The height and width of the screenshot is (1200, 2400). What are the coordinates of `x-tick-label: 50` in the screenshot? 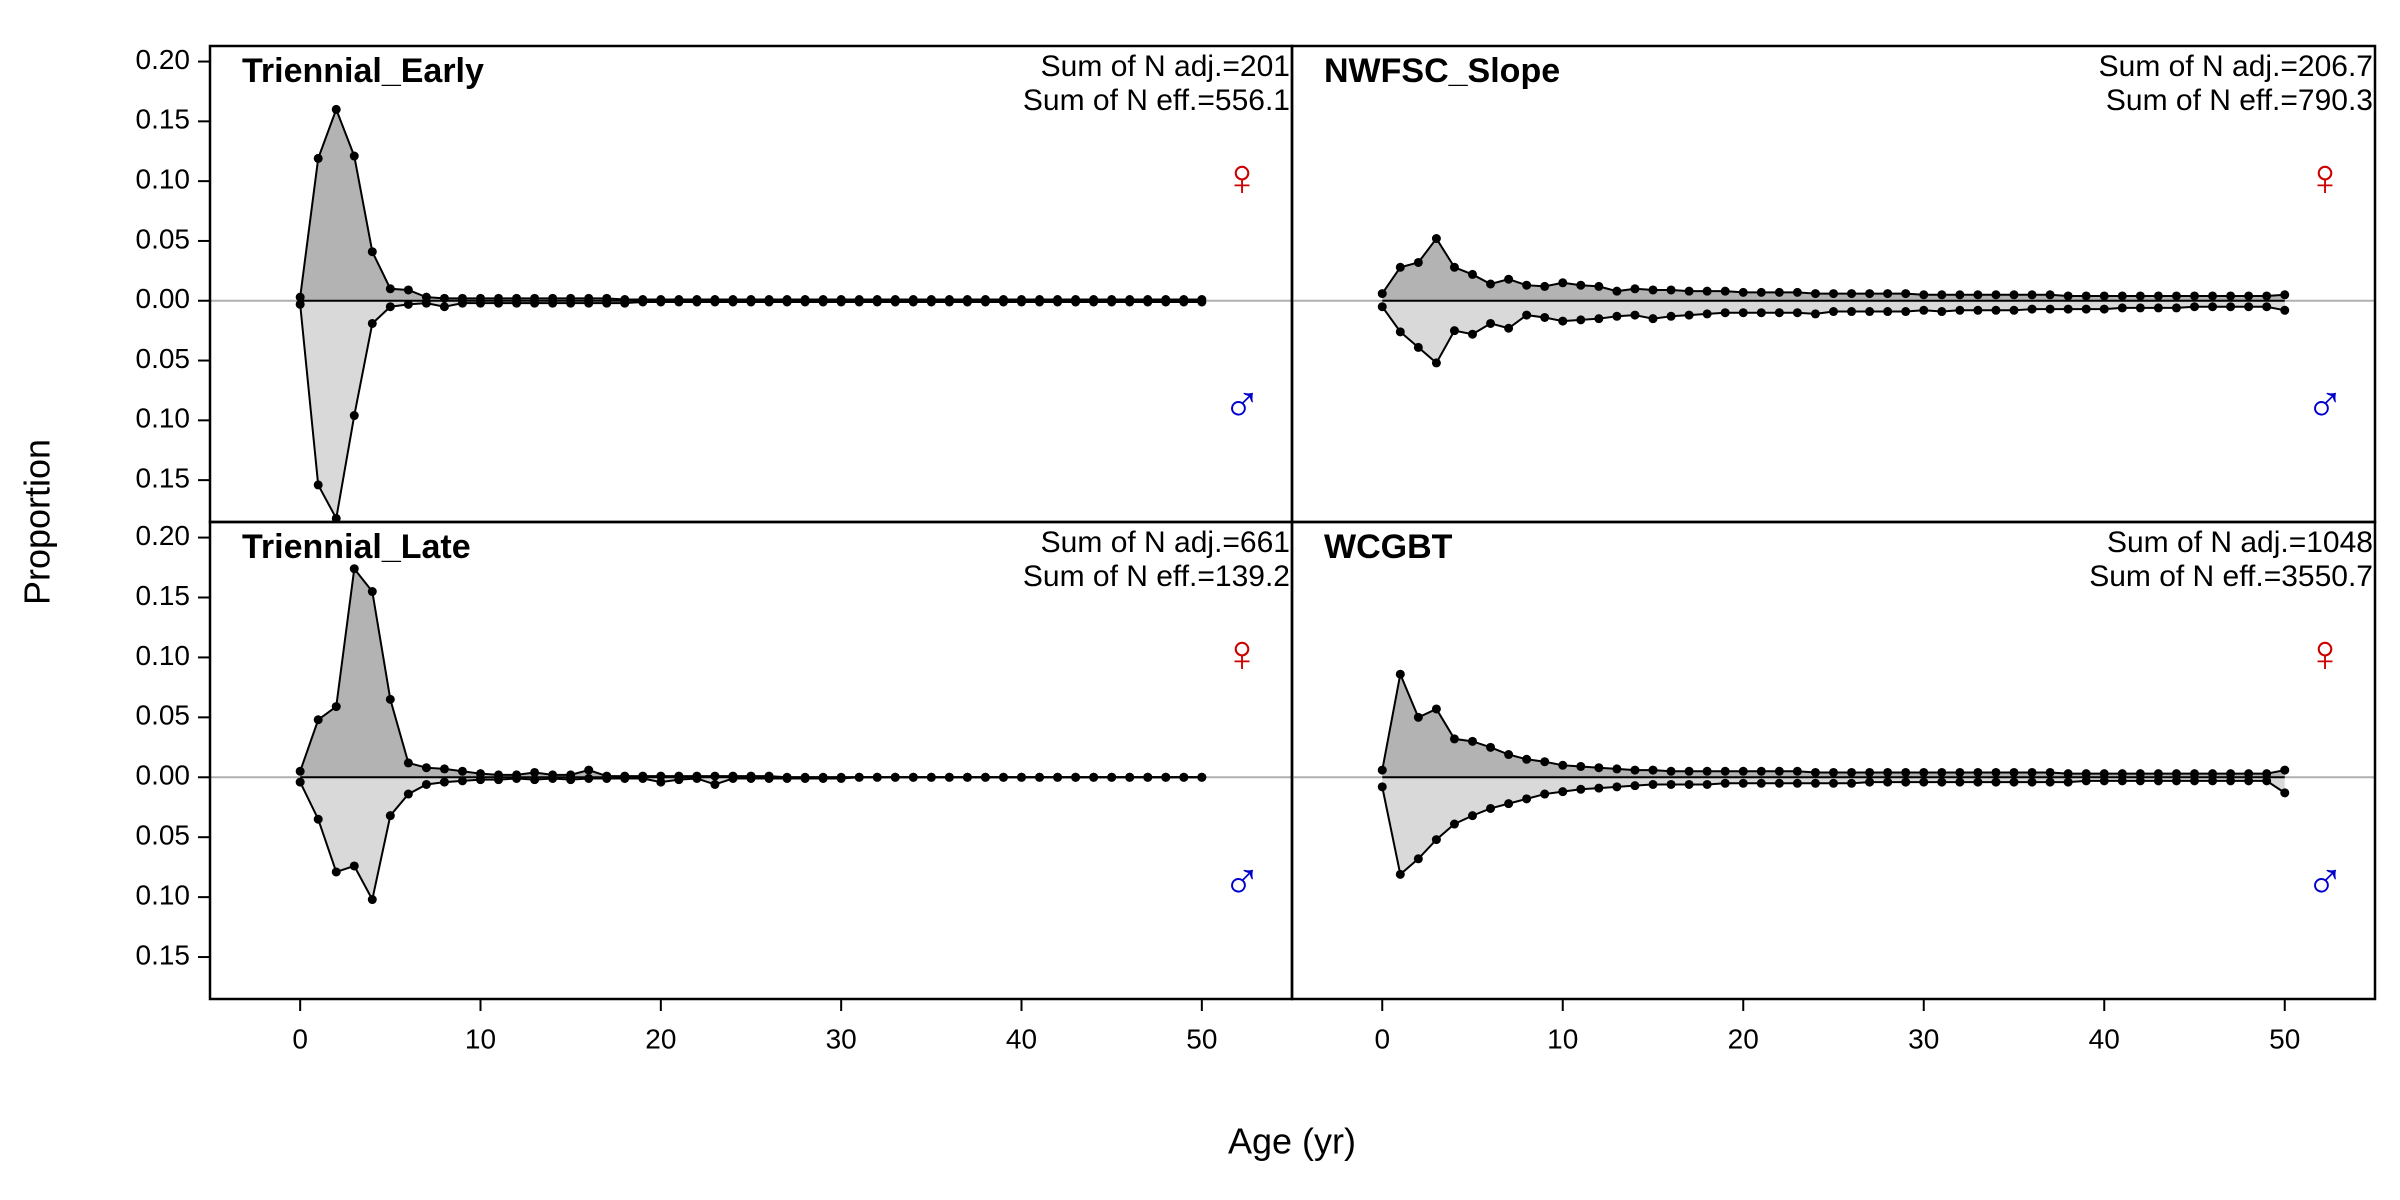 It's located at (2284, 1038).